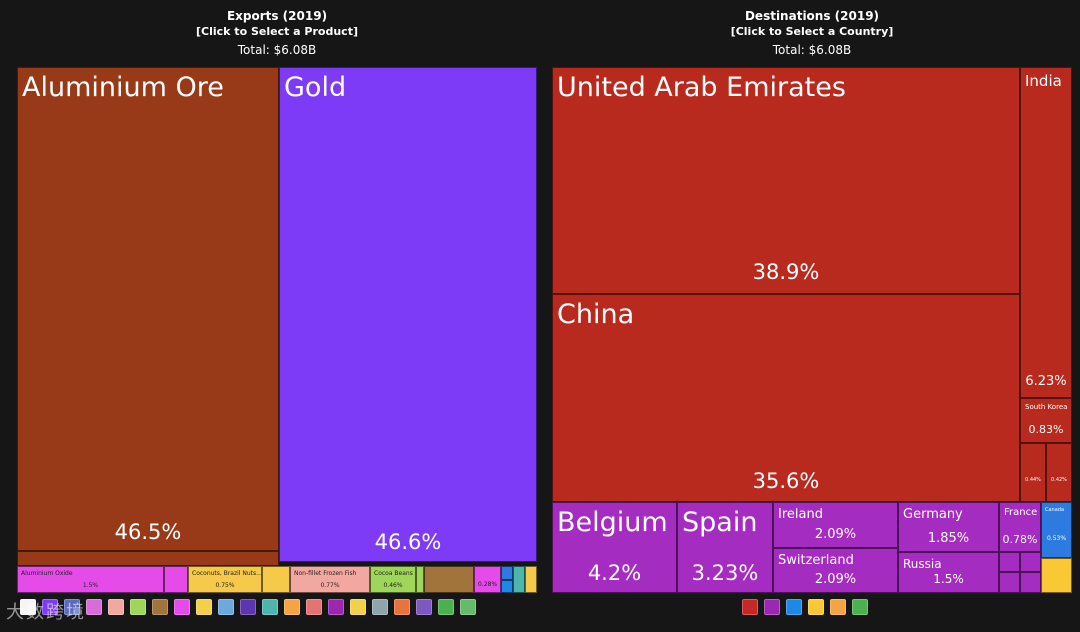  I want to click on tile-share: 46.6%, so click(408, 542).